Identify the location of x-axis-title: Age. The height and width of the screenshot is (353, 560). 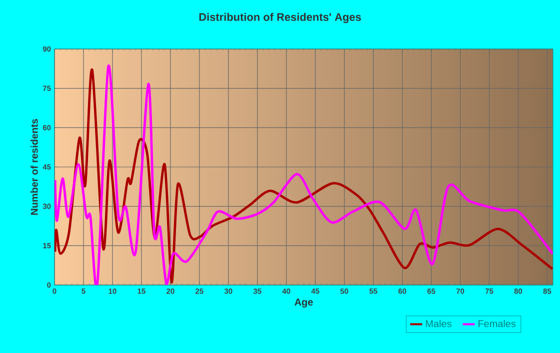
(303, 303).